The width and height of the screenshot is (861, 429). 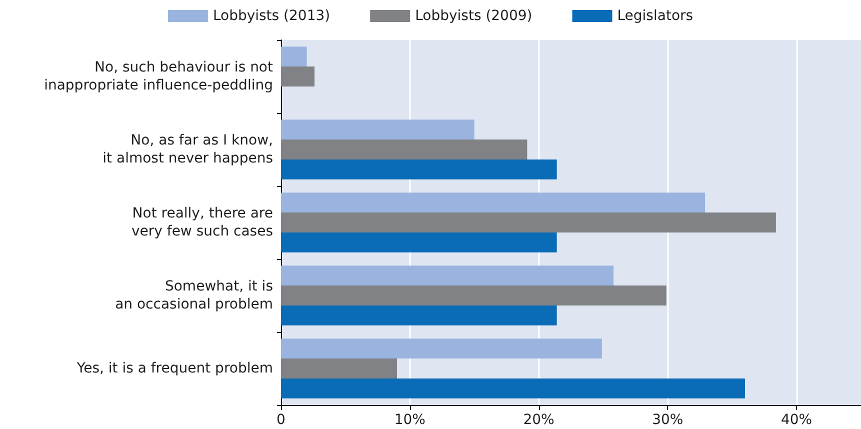 I want to click on y-tick-label: Not really, there are very few such cases, so click(x=202, y=223).